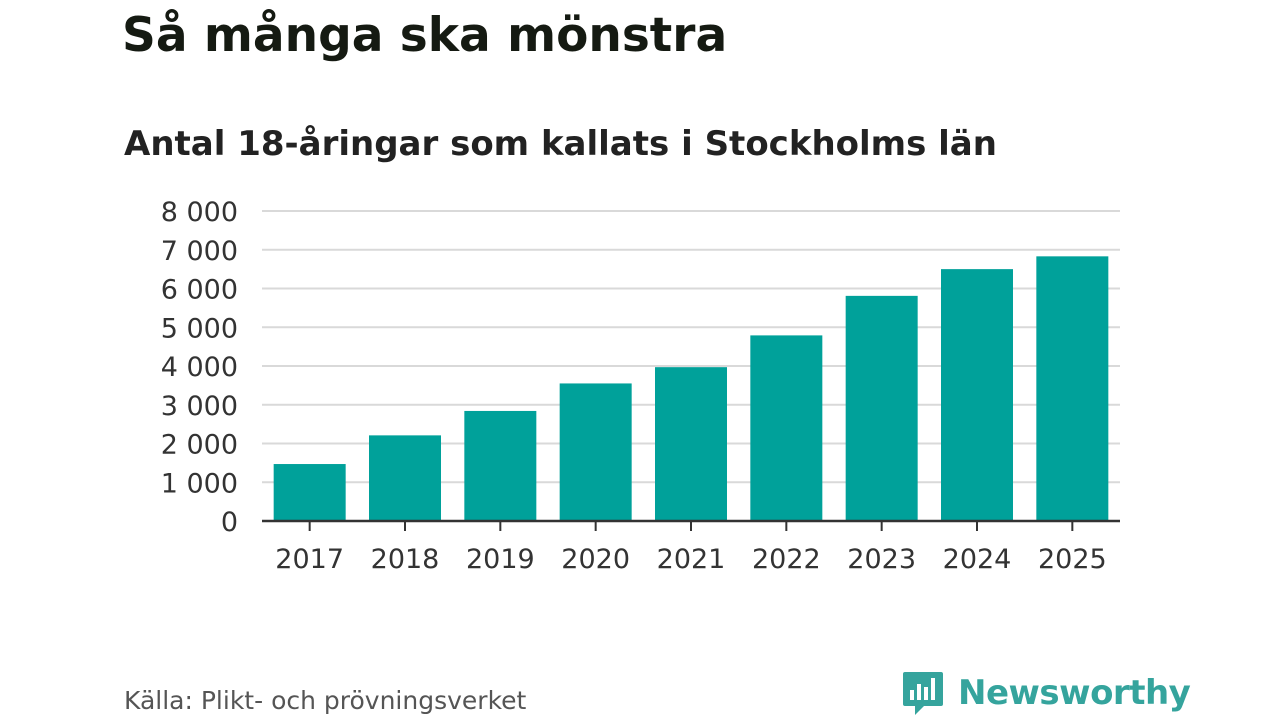  What do you see at coordinates (691, 444) in the screenshot?
I see `bar-2021` at bounding box center [691, 444].